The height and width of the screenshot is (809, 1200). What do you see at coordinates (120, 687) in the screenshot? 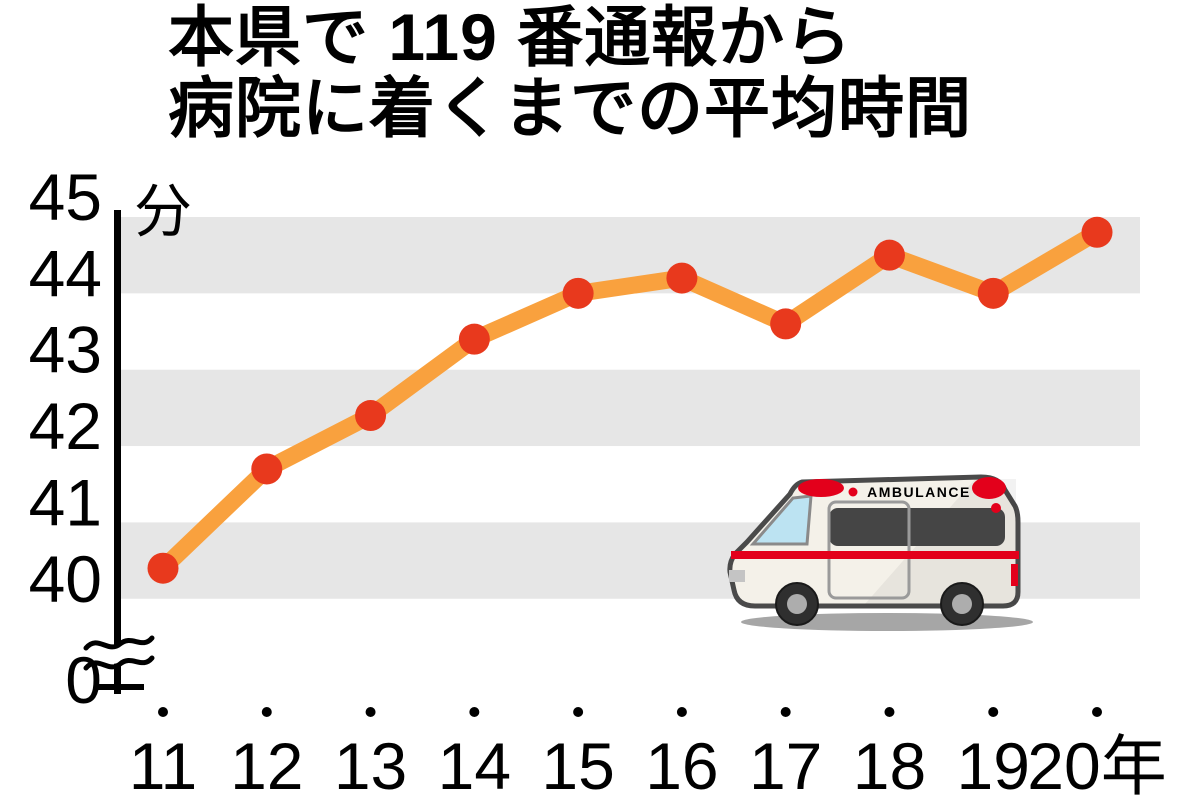
I see `zero-tick` at bounding box center [120, 687].